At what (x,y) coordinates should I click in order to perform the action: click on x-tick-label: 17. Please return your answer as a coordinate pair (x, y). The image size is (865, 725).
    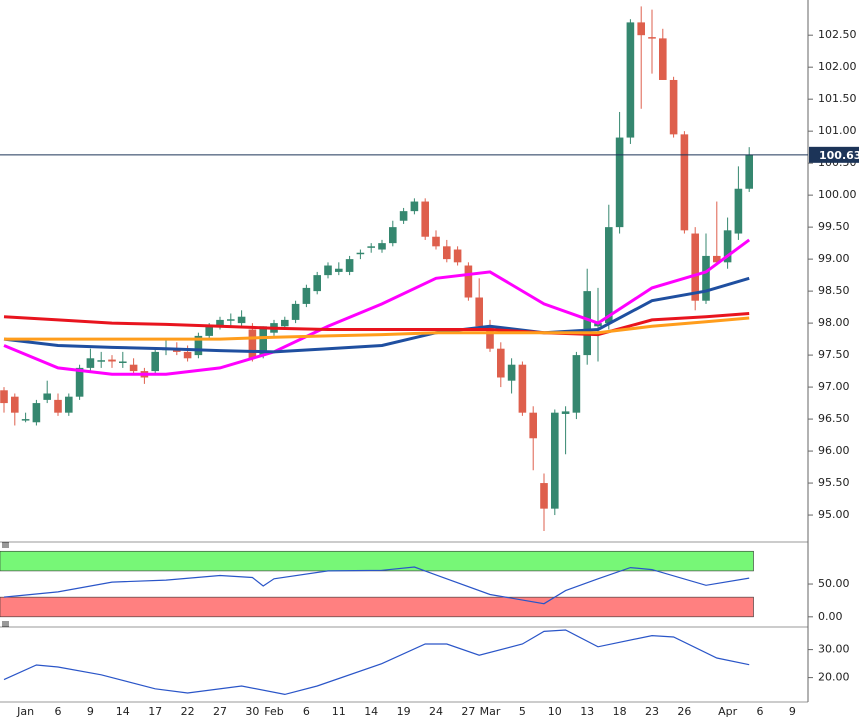
    Looking at the image, I should click on (155, 711).